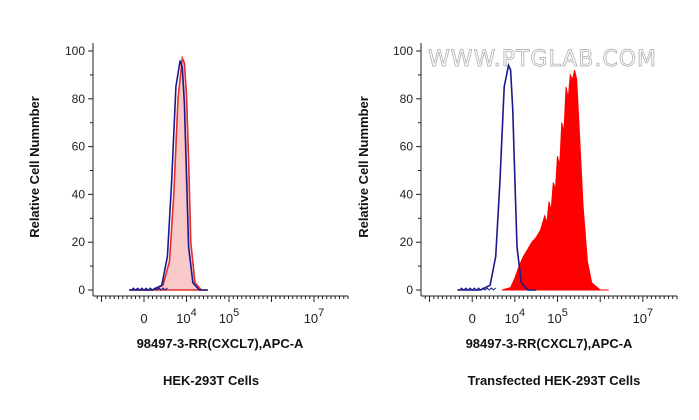  What do you see at coordinates (557, 316) in the screenshot?
I see `x-tick-label-1-2: 10⁵` at bounding box center [557, 316].